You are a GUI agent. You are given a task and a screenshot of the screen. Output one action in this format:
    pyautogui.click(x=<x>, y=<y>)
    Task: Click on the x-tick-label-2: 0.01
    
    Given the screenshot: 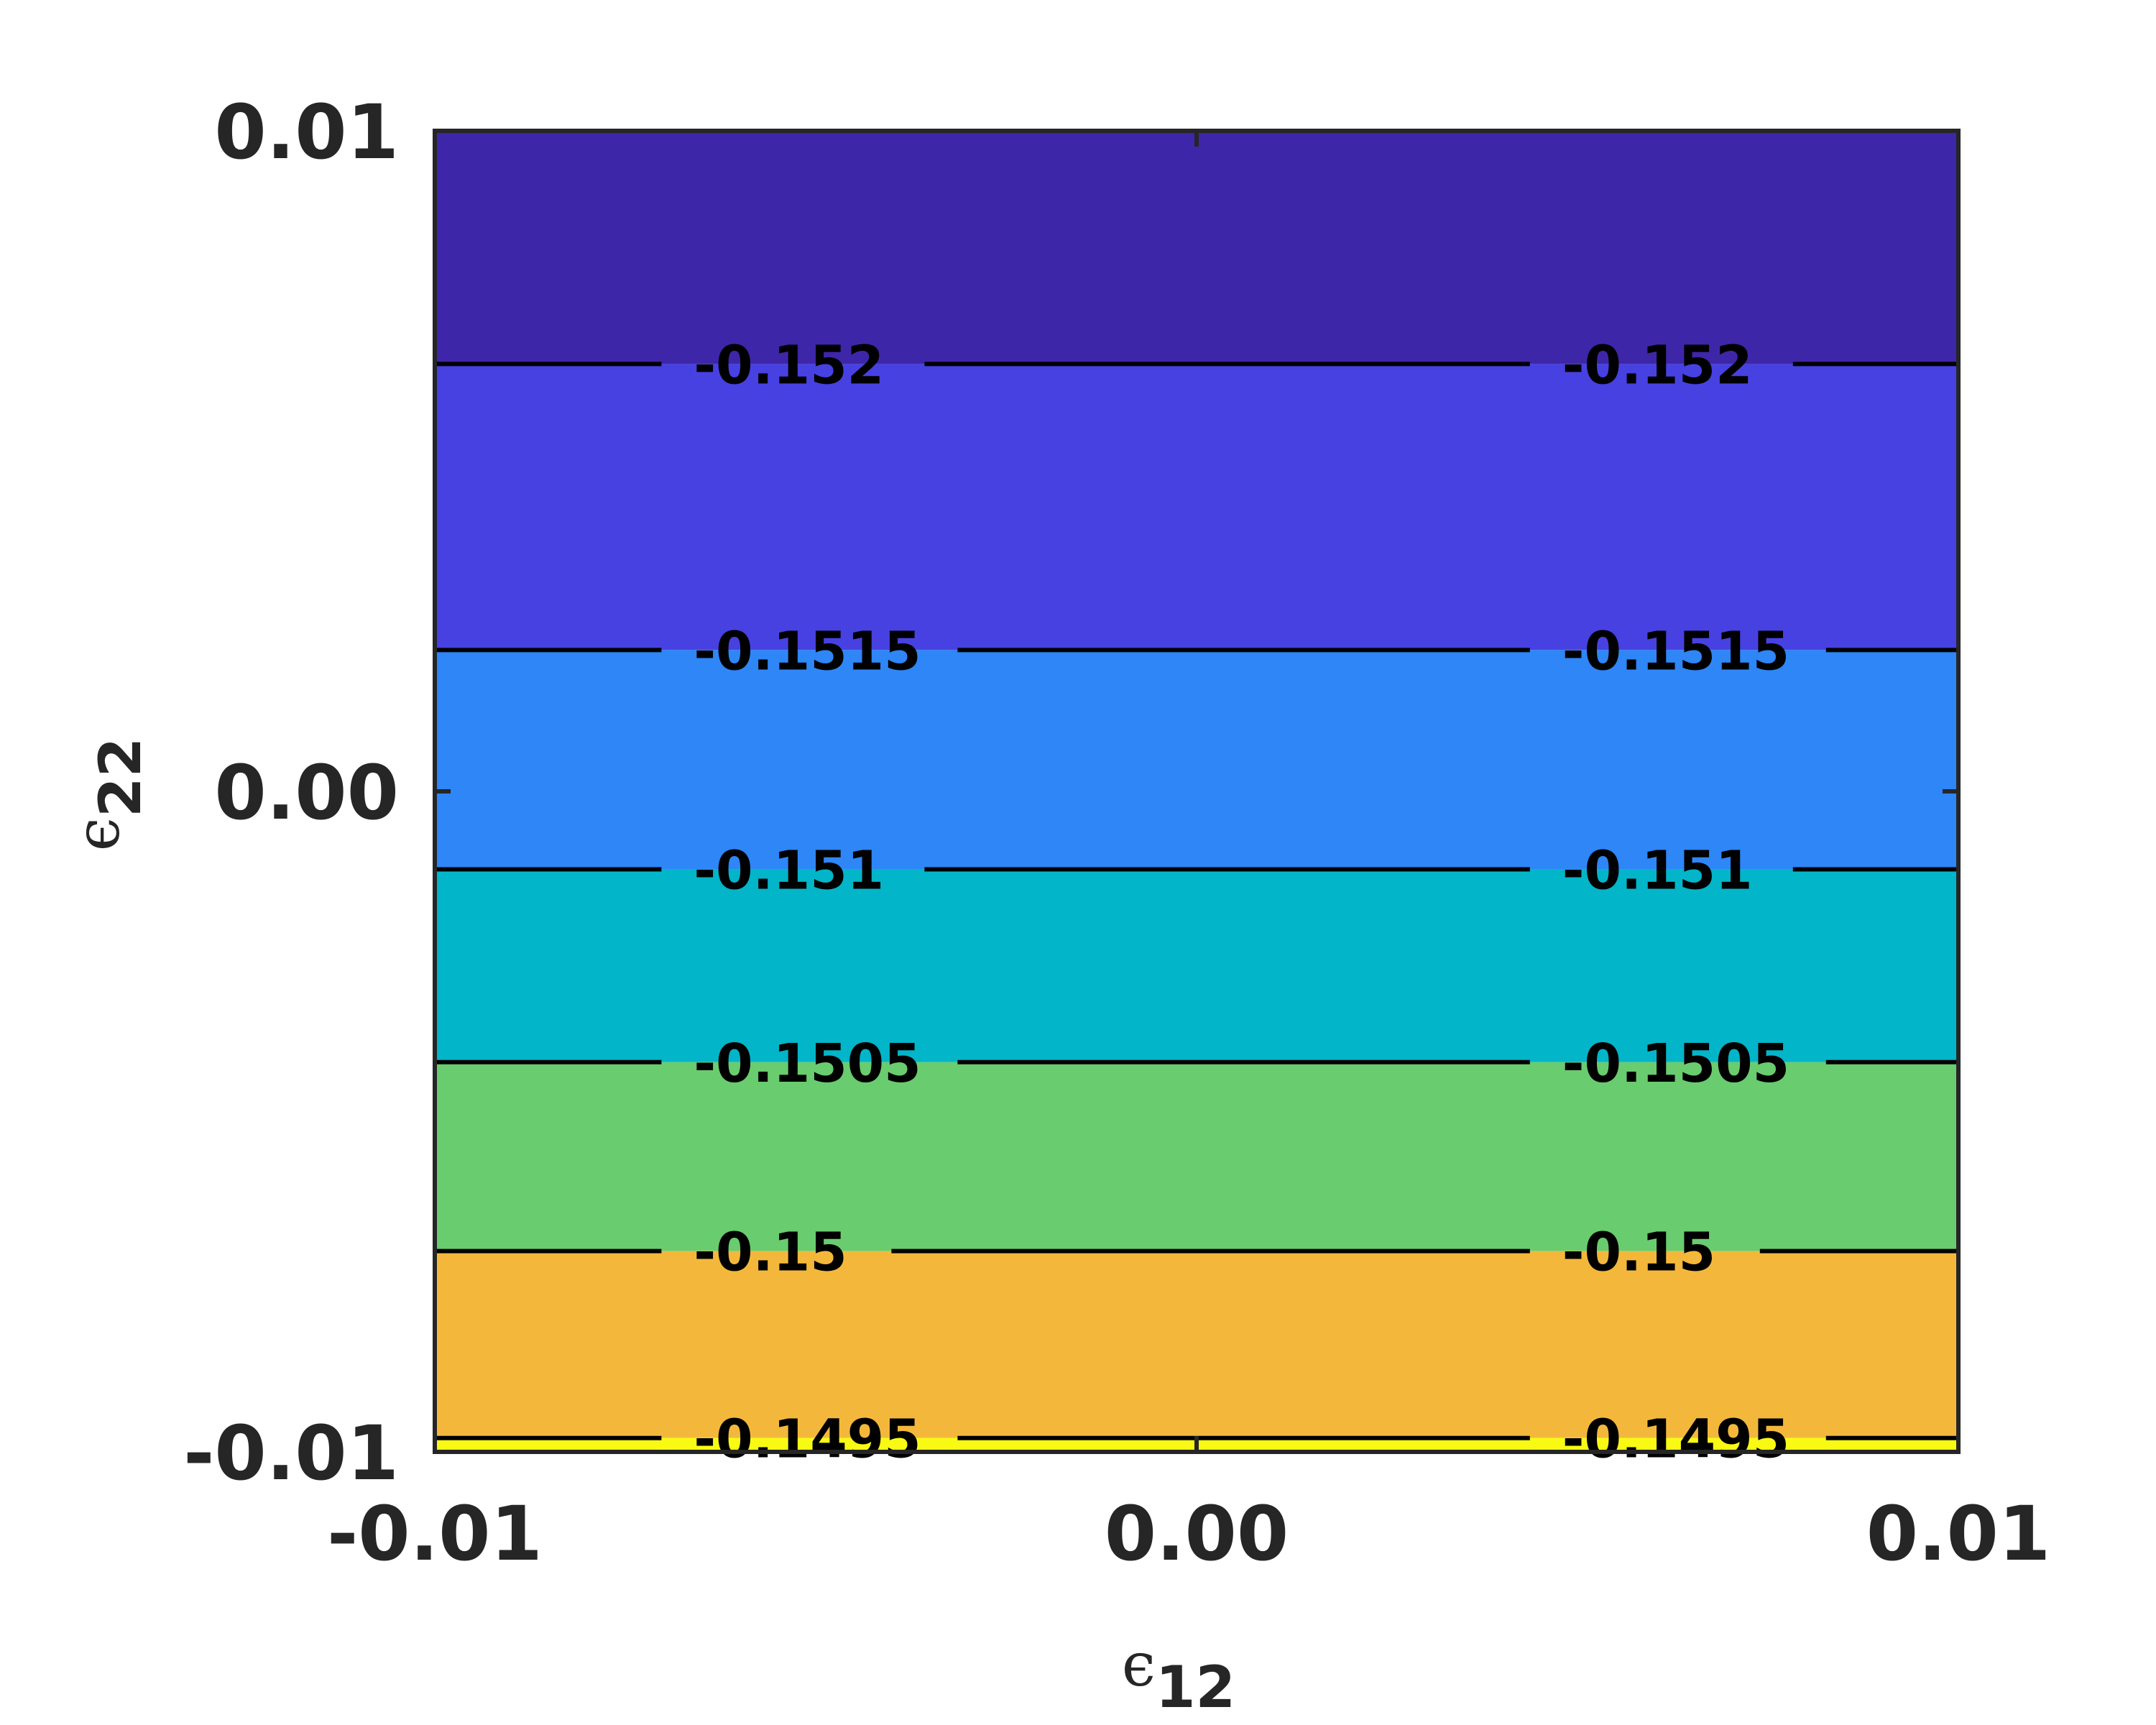 What is the action you would take?
    pyautogui.click(x=1958, y=1534)
    